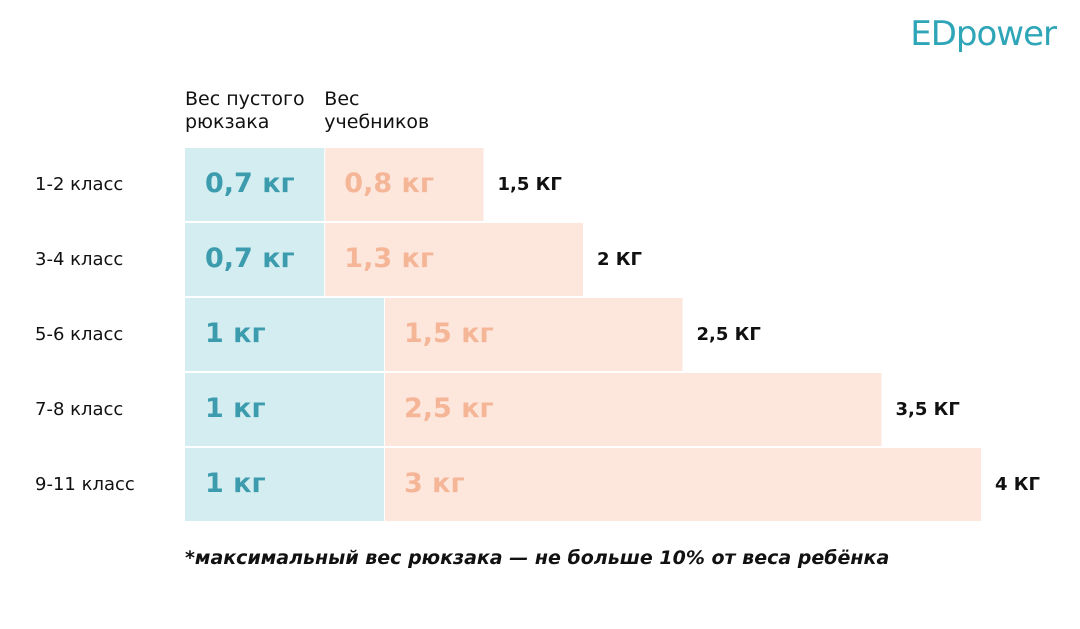 This screenshot has width=1080, height=629. Describe the element at coordinates (245, 110) in the screenshot. I see `column-header: Вес пустого рюкзака` at that location.